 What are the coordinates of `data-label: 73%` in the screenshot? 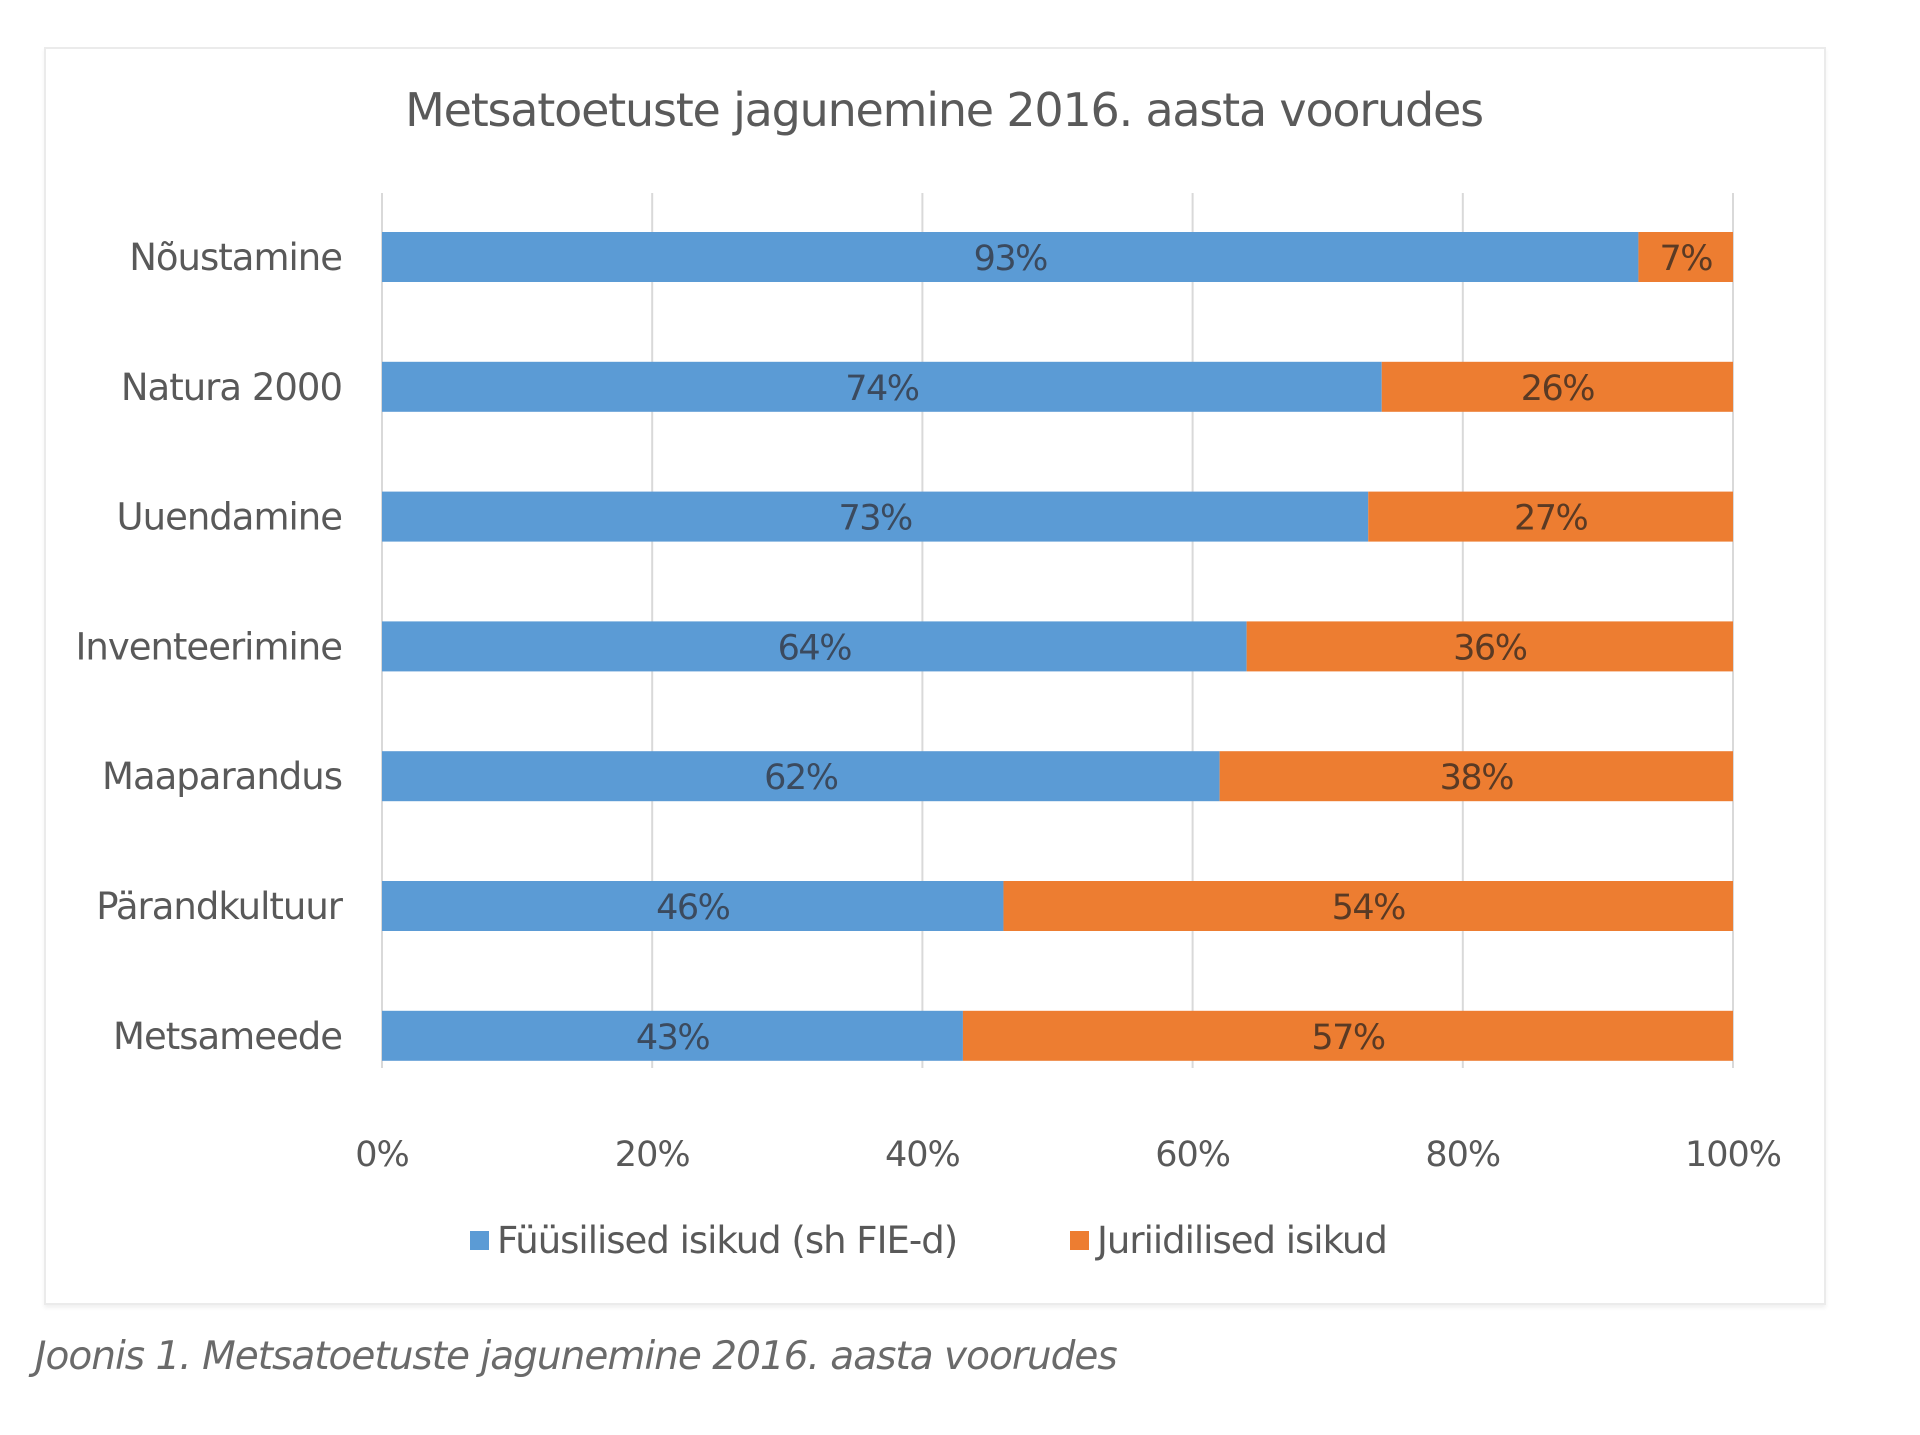 It's located at (875, 519).